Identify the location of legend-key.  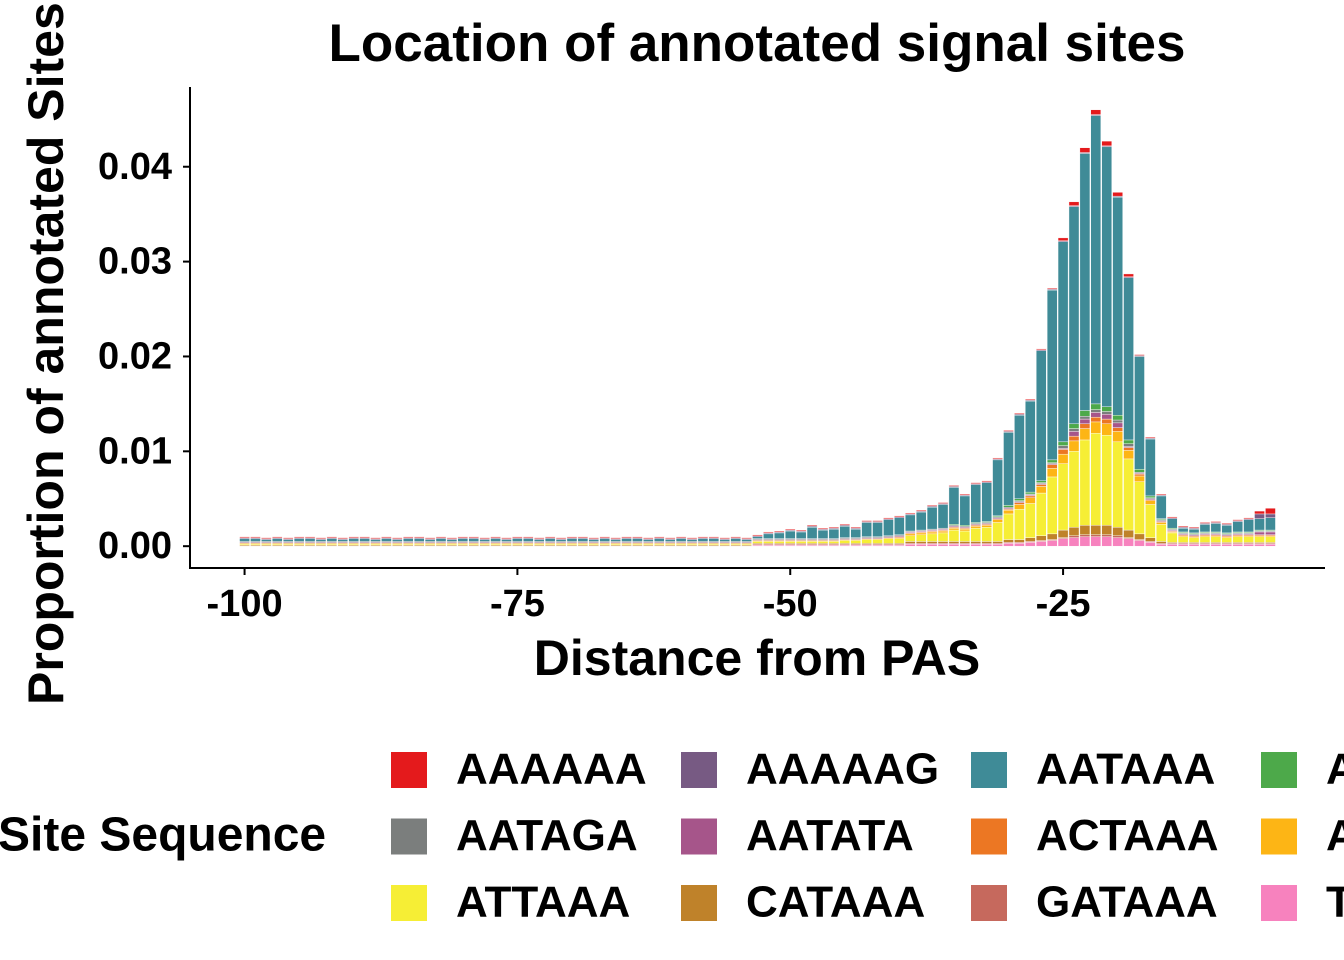
(1279, 770).